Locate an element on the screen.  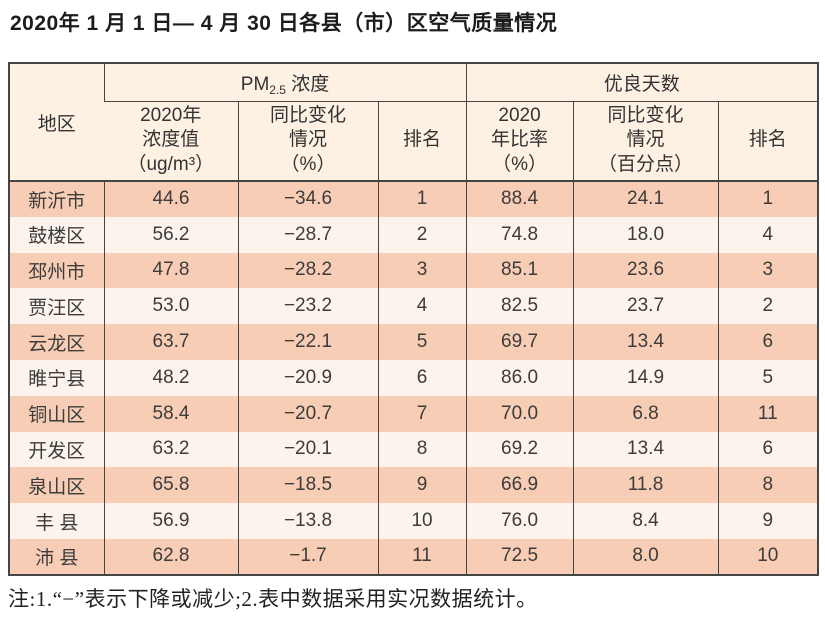
table-row: 沛 县 62.8 −1.7 11 72.5 8.0 10 is located at coordinates (414, 556).